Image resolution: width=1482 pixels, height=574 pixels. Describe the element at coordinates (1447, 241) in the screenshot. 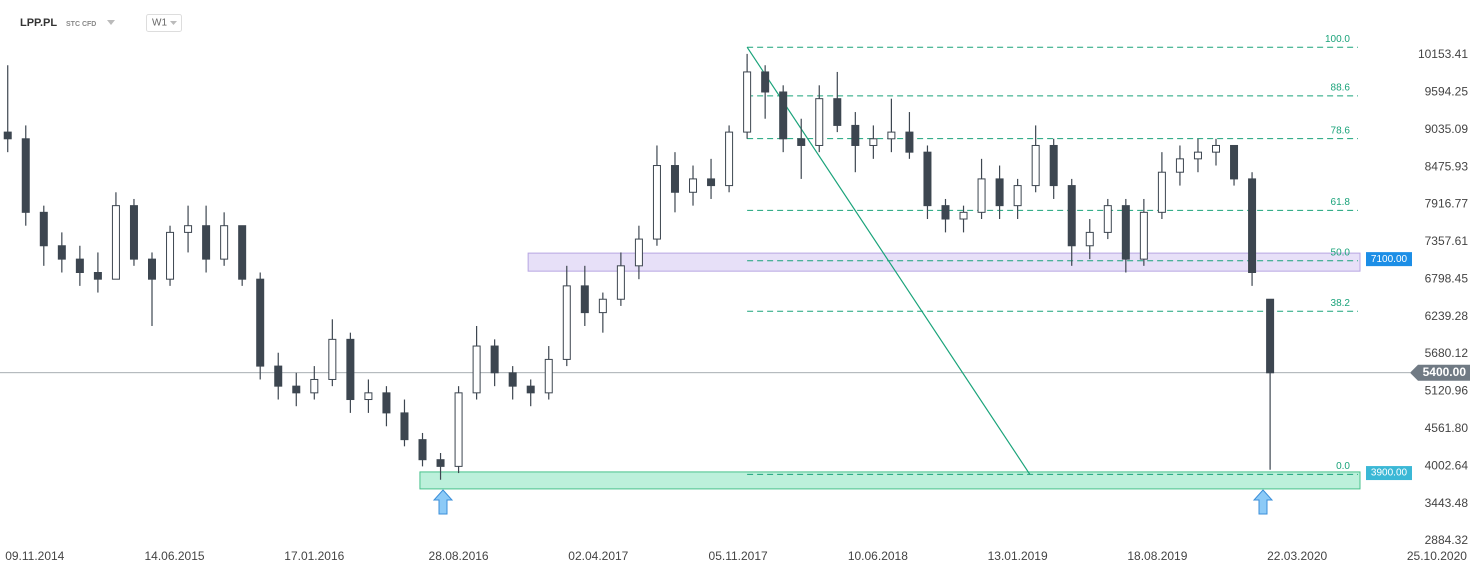

I see `y-tick-label: 7357.61` at that location.